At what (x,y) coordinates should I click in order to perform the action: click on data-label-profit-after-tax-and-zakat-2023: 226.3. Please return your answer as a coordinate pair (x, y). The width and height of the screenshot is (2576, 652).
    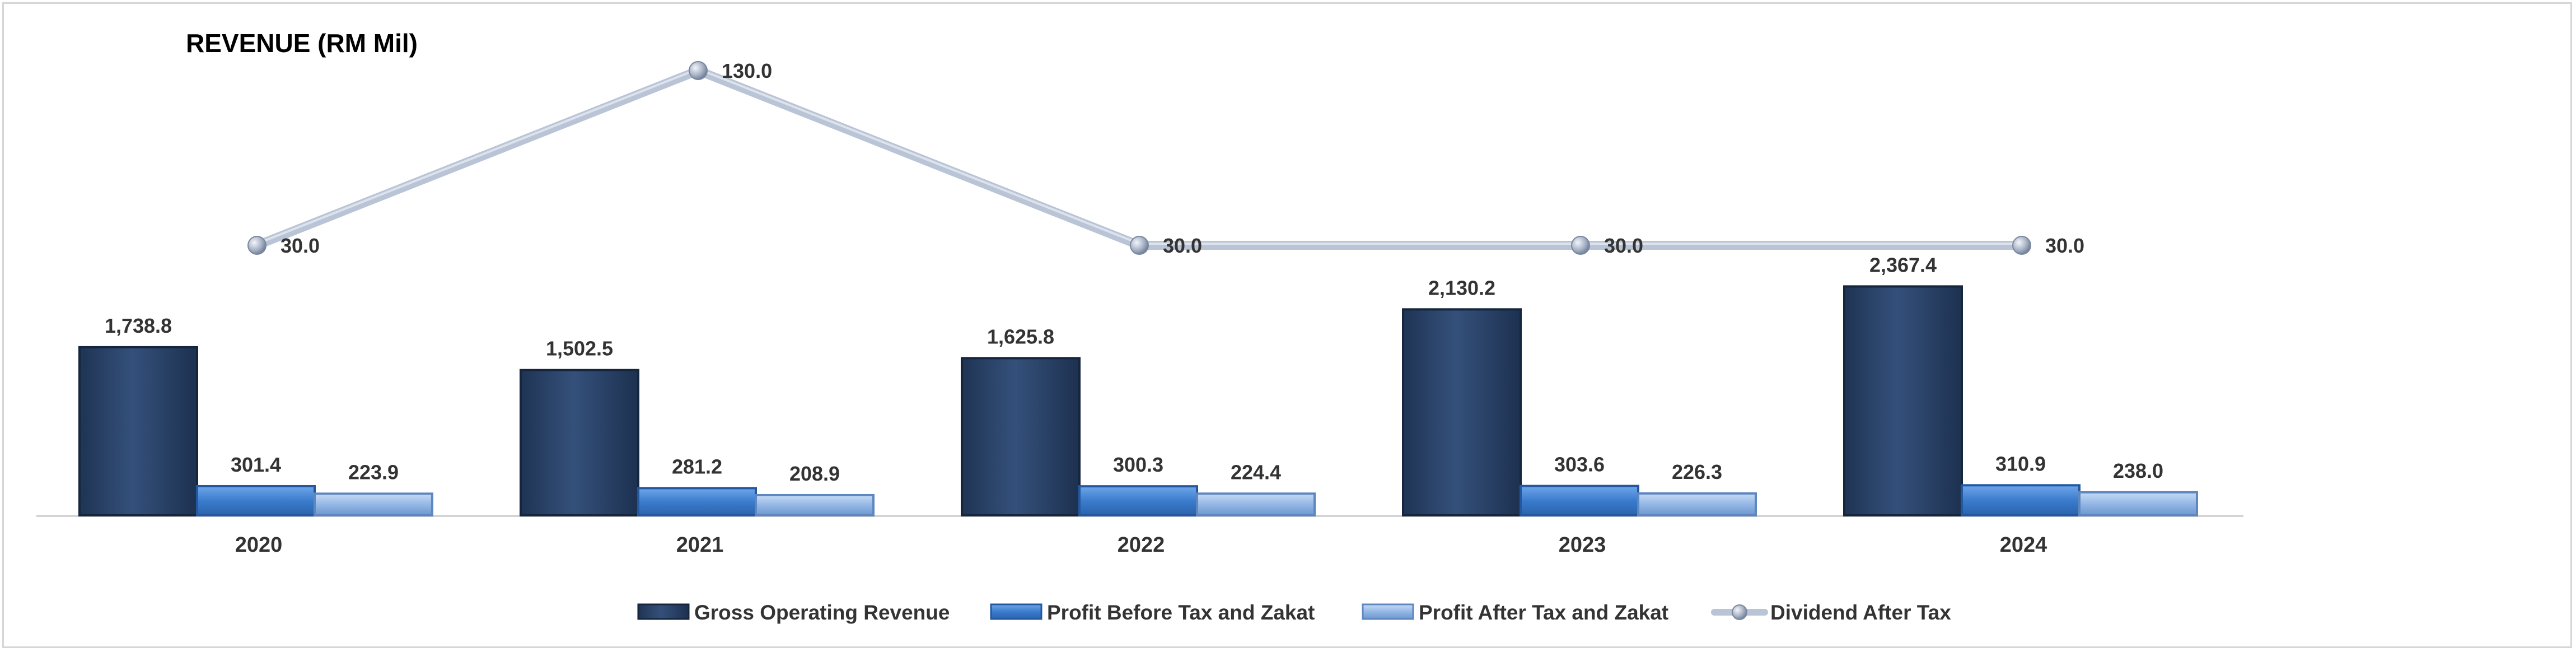
    Looking at the image, I should click on (1697, 471).